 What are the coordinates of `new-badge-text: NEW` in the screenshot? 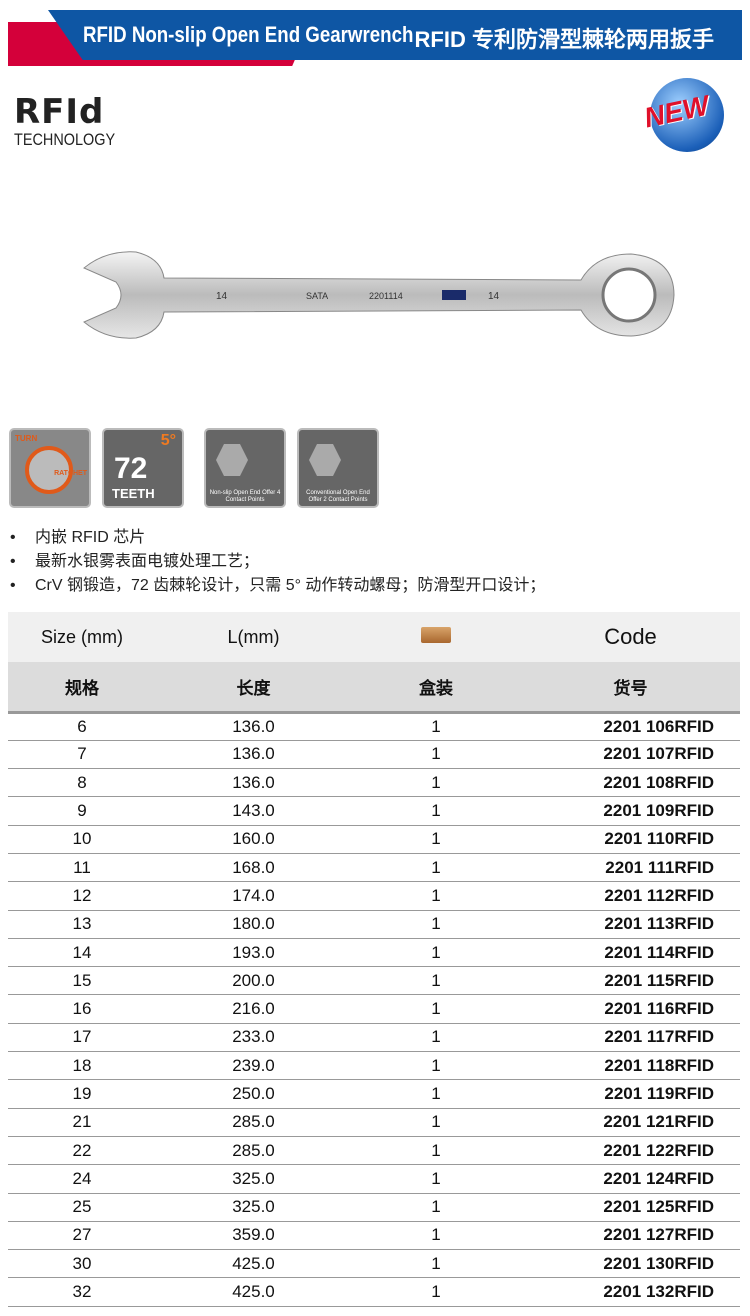 It's located at (676, 111).